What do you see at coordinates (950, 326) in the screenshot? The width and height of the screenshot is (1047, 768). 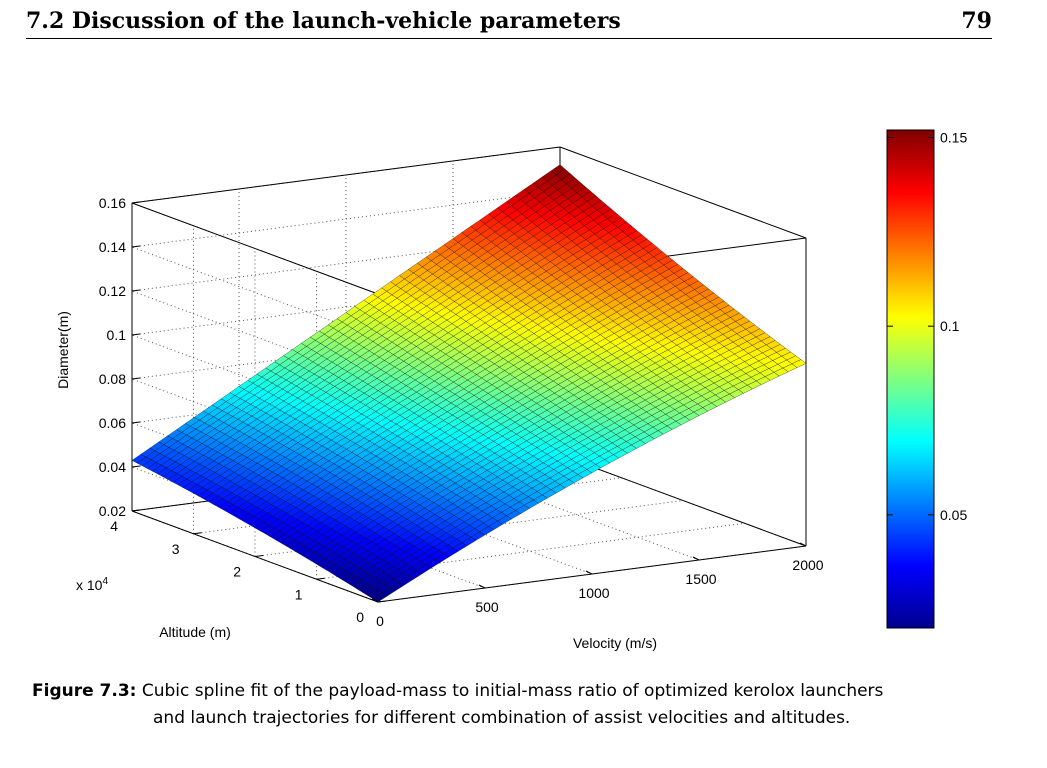 I see `colorbar-tick-label: 0.1` at bounding box center [950, 326].